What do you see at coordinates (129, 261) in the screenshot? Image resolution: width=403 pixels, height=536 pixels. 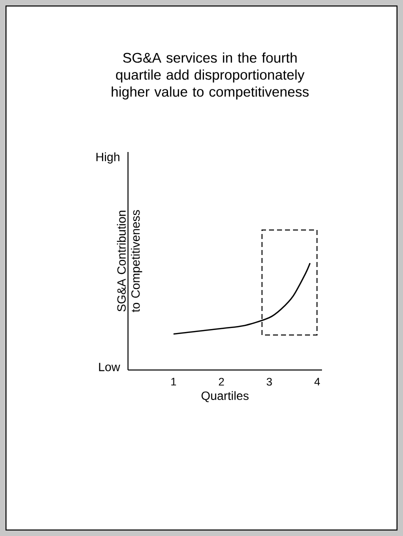 I see `y-axis-title: SG&A Contribution to Competitiveness` at bounding box center [129, 261].